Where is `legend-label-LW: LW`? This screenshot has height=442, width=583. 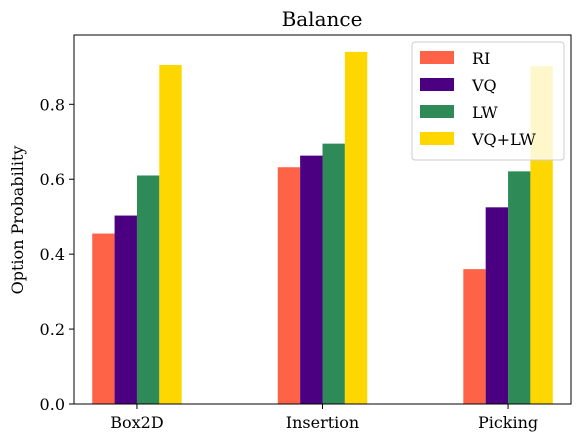
legend-label-LW: LW is located at coordinates (485, 112).